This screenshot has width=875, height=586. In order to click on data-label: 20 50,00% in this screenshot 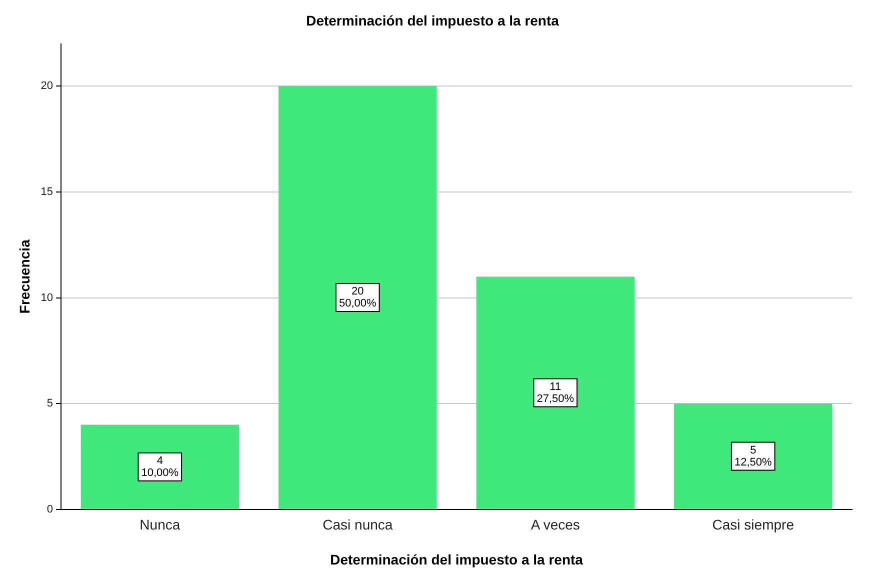, I will do `click(357, 298)`.